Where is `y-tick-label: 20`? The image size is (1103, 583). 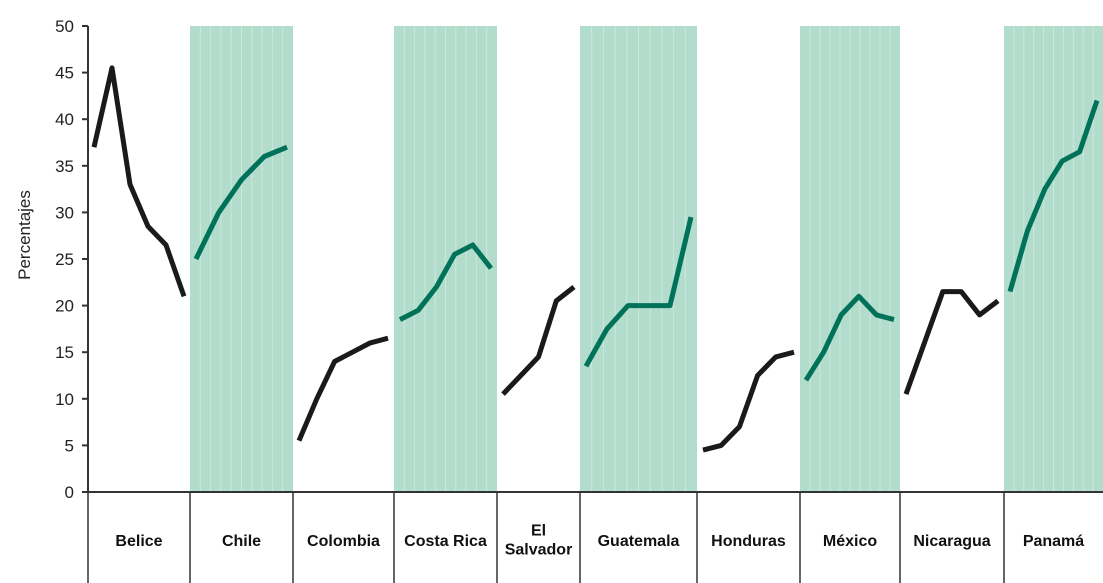 y-tick-label: 20 is located at coordinates (64, 306).